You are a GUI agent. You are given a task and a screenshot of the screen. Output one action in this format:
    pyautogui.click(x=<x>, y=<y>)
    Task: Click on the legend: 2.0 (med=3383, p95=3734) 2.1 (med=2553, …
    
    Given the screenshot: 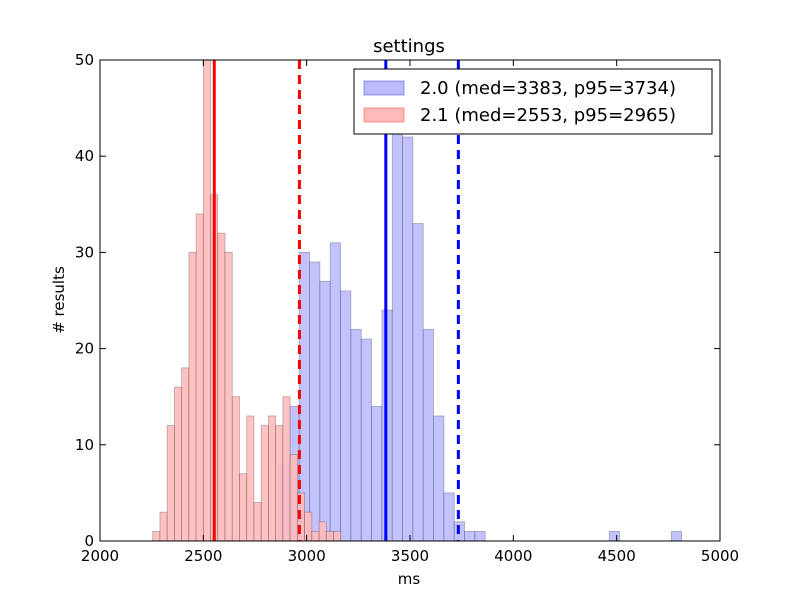 What is the action you would take?
    pyautogui.click(x=533, y=101)
    